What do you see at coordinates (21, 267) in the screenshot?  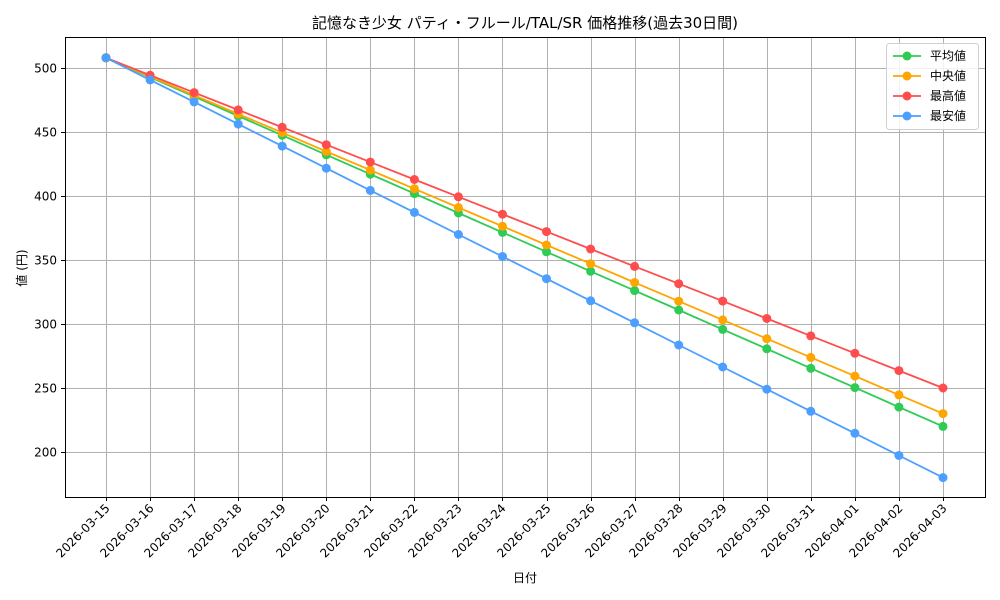 I see `y-axis-label: 値 (円)` at bounding box center [21, 267].